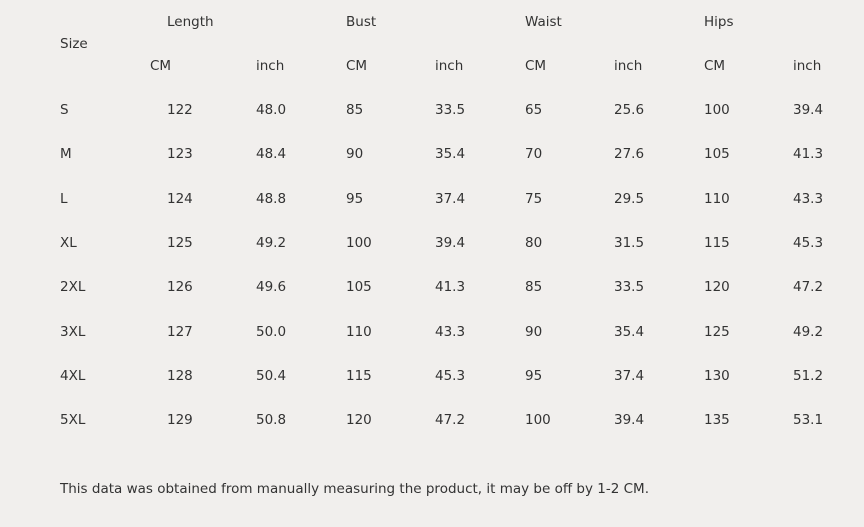 The width and height of the screenshot is (864, 527). I want to click on size-cell: S, so click(64, 110).